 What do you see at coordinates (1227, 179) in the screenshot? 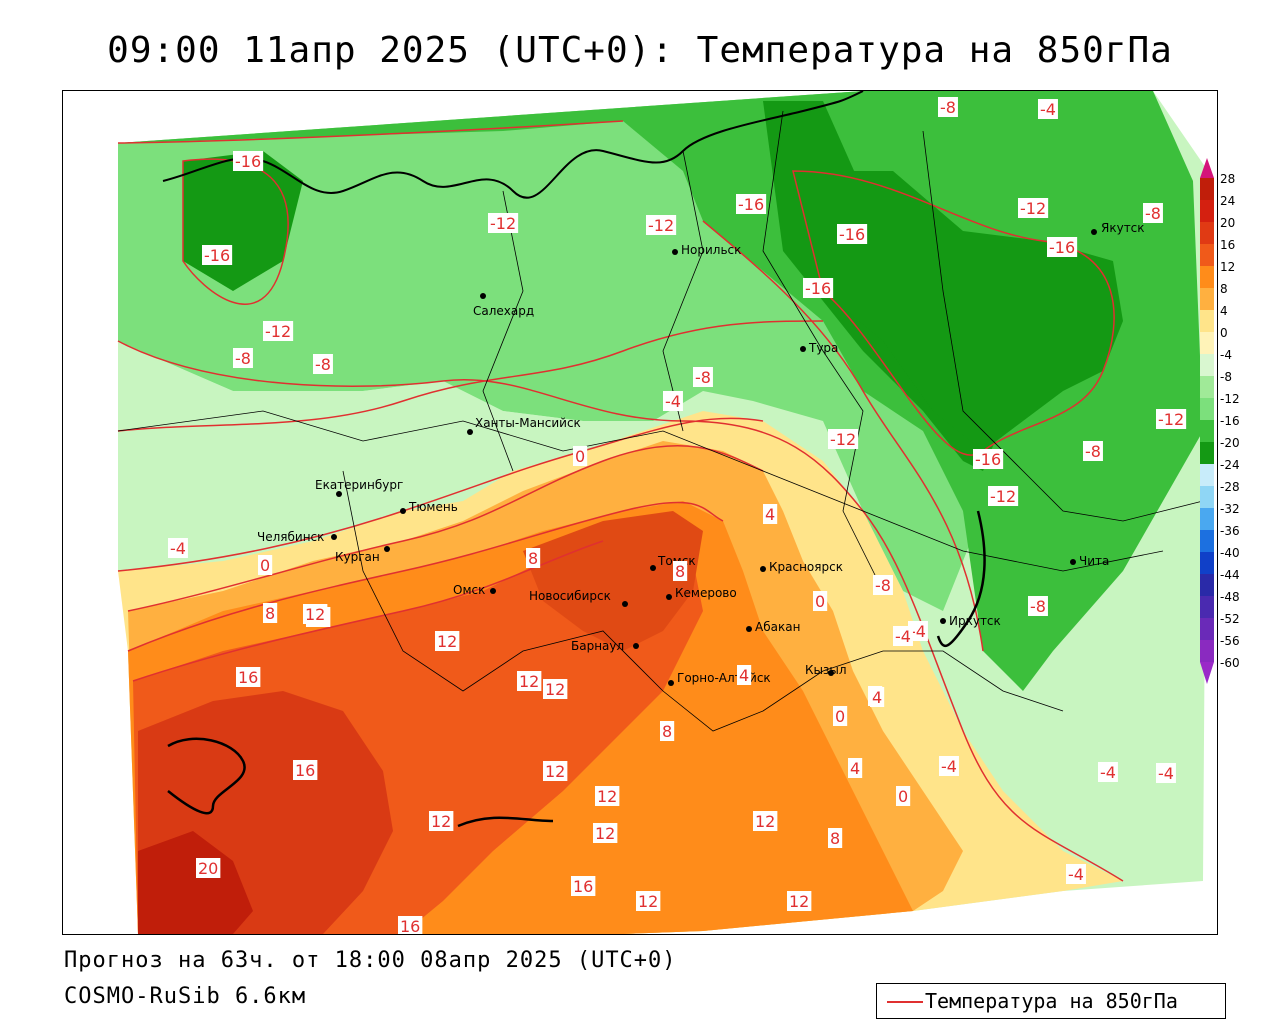
I see `colorbar-label: 28` at bounding box center [1227, 179].